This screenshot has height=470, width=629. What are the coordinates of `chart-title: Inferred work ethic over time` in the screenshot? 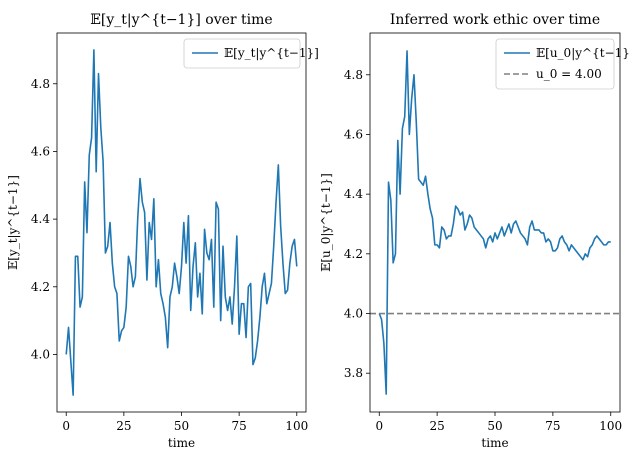 It's located at (495, 20).